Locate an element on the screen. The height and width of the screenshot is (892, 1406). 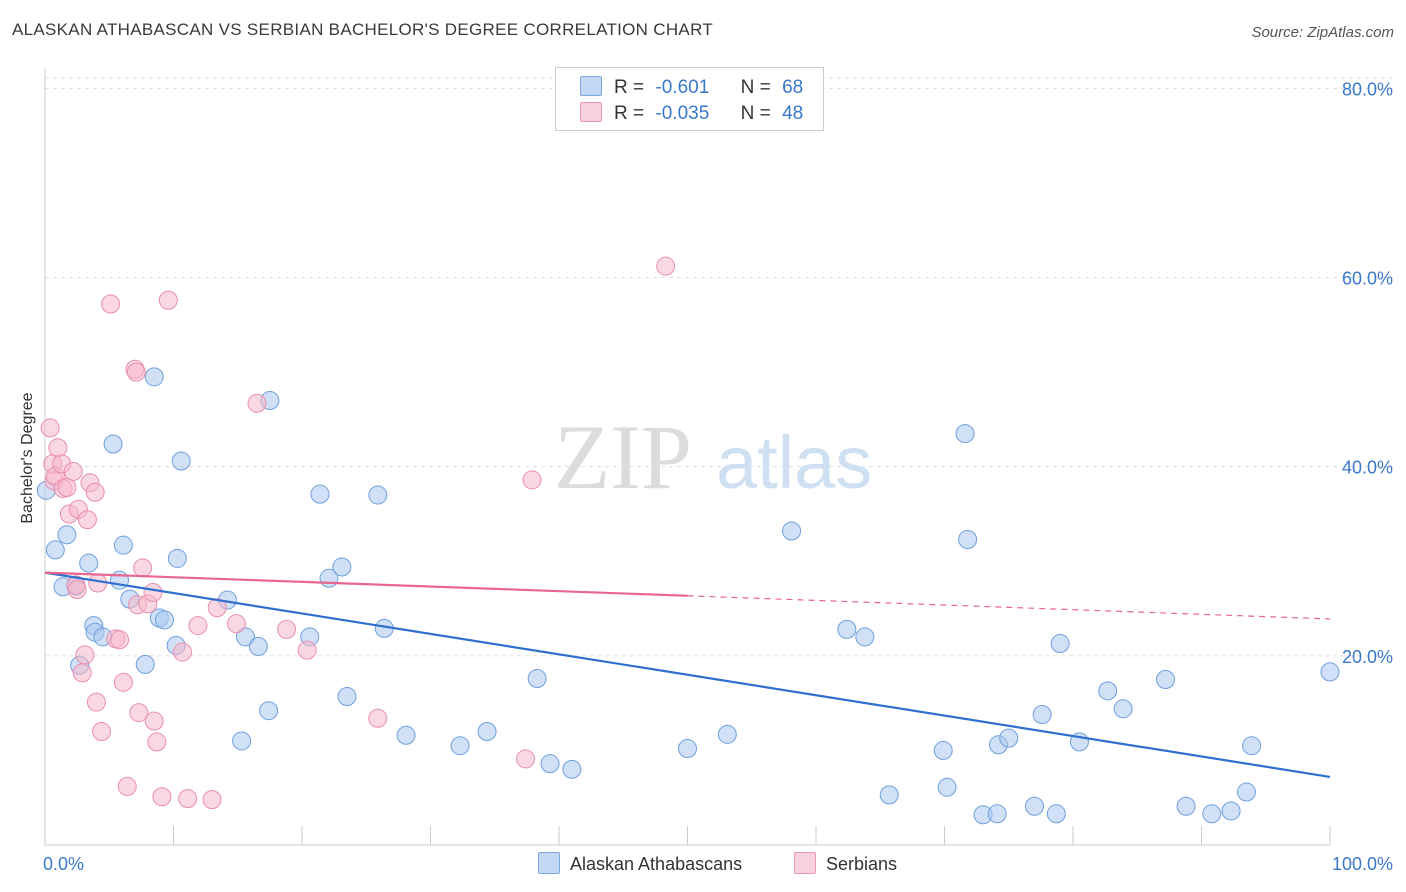
legend-row-serbian: R = -0.035 N = 48 is located at coordinates (691, 113).